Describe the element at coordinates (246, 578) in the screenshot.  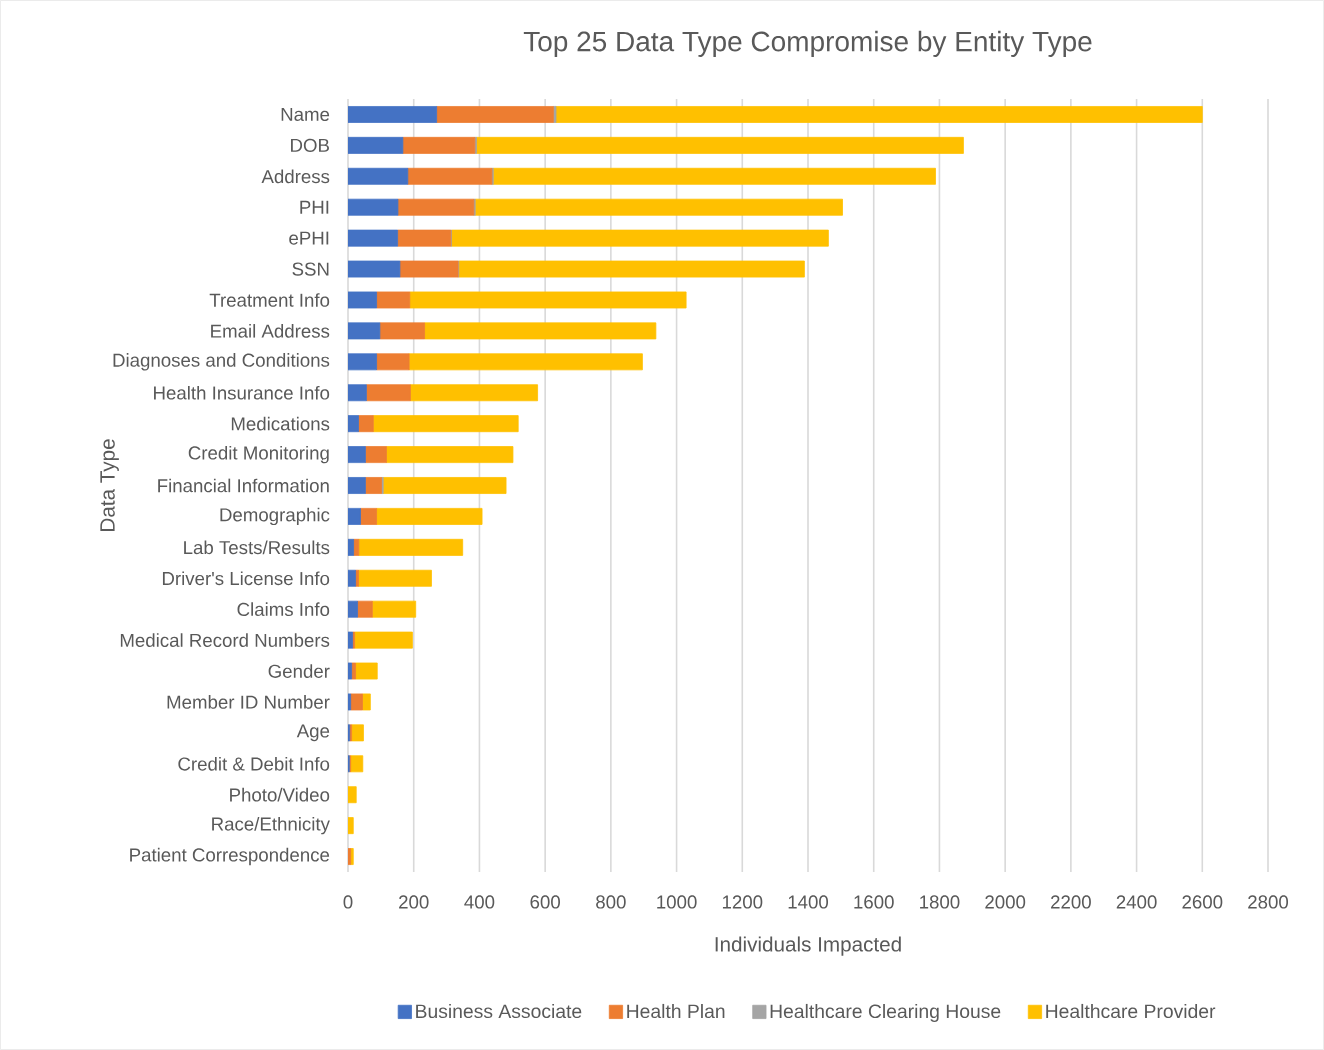
I see `y-tick-label: Driver's License Info` at that location.